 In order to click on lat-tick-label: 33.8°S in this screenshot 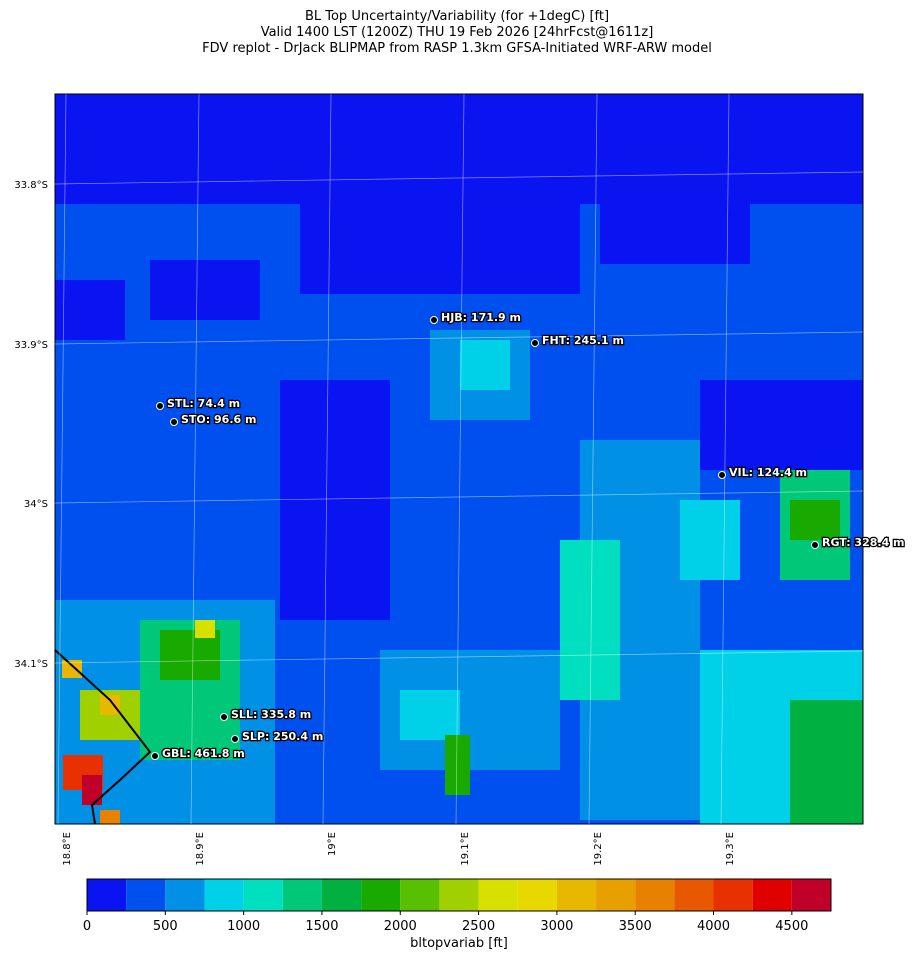, I will do `click(31, 185)`.